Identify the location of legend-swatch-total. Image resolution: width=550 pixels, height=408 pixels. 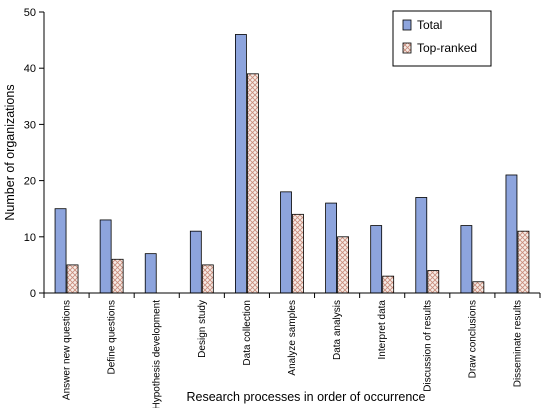
(407, 25).